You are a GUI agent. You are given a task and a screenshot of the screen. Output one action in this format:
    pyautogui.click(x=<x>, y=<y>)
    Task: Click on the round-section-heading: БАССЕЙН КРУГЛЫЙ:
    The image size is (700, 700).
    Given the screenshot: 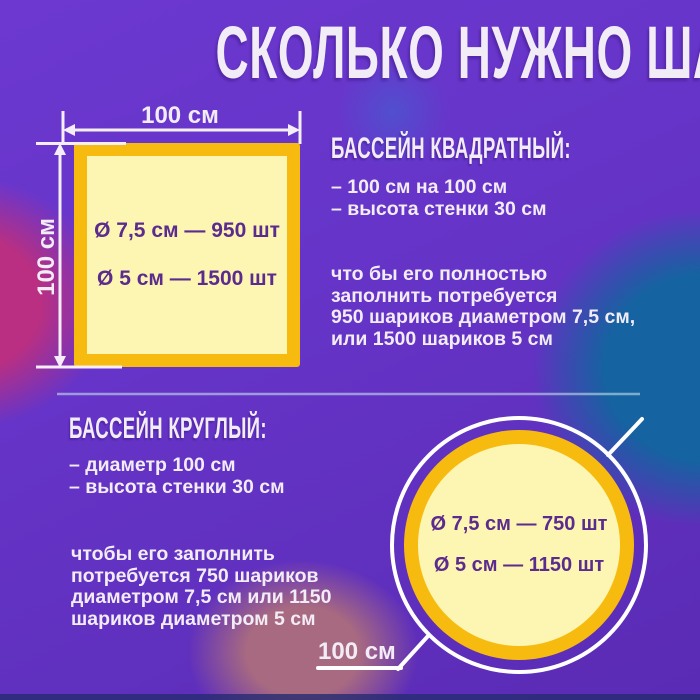 What is the action you would take?
    pyautogui.click(x=168, y=428)
    